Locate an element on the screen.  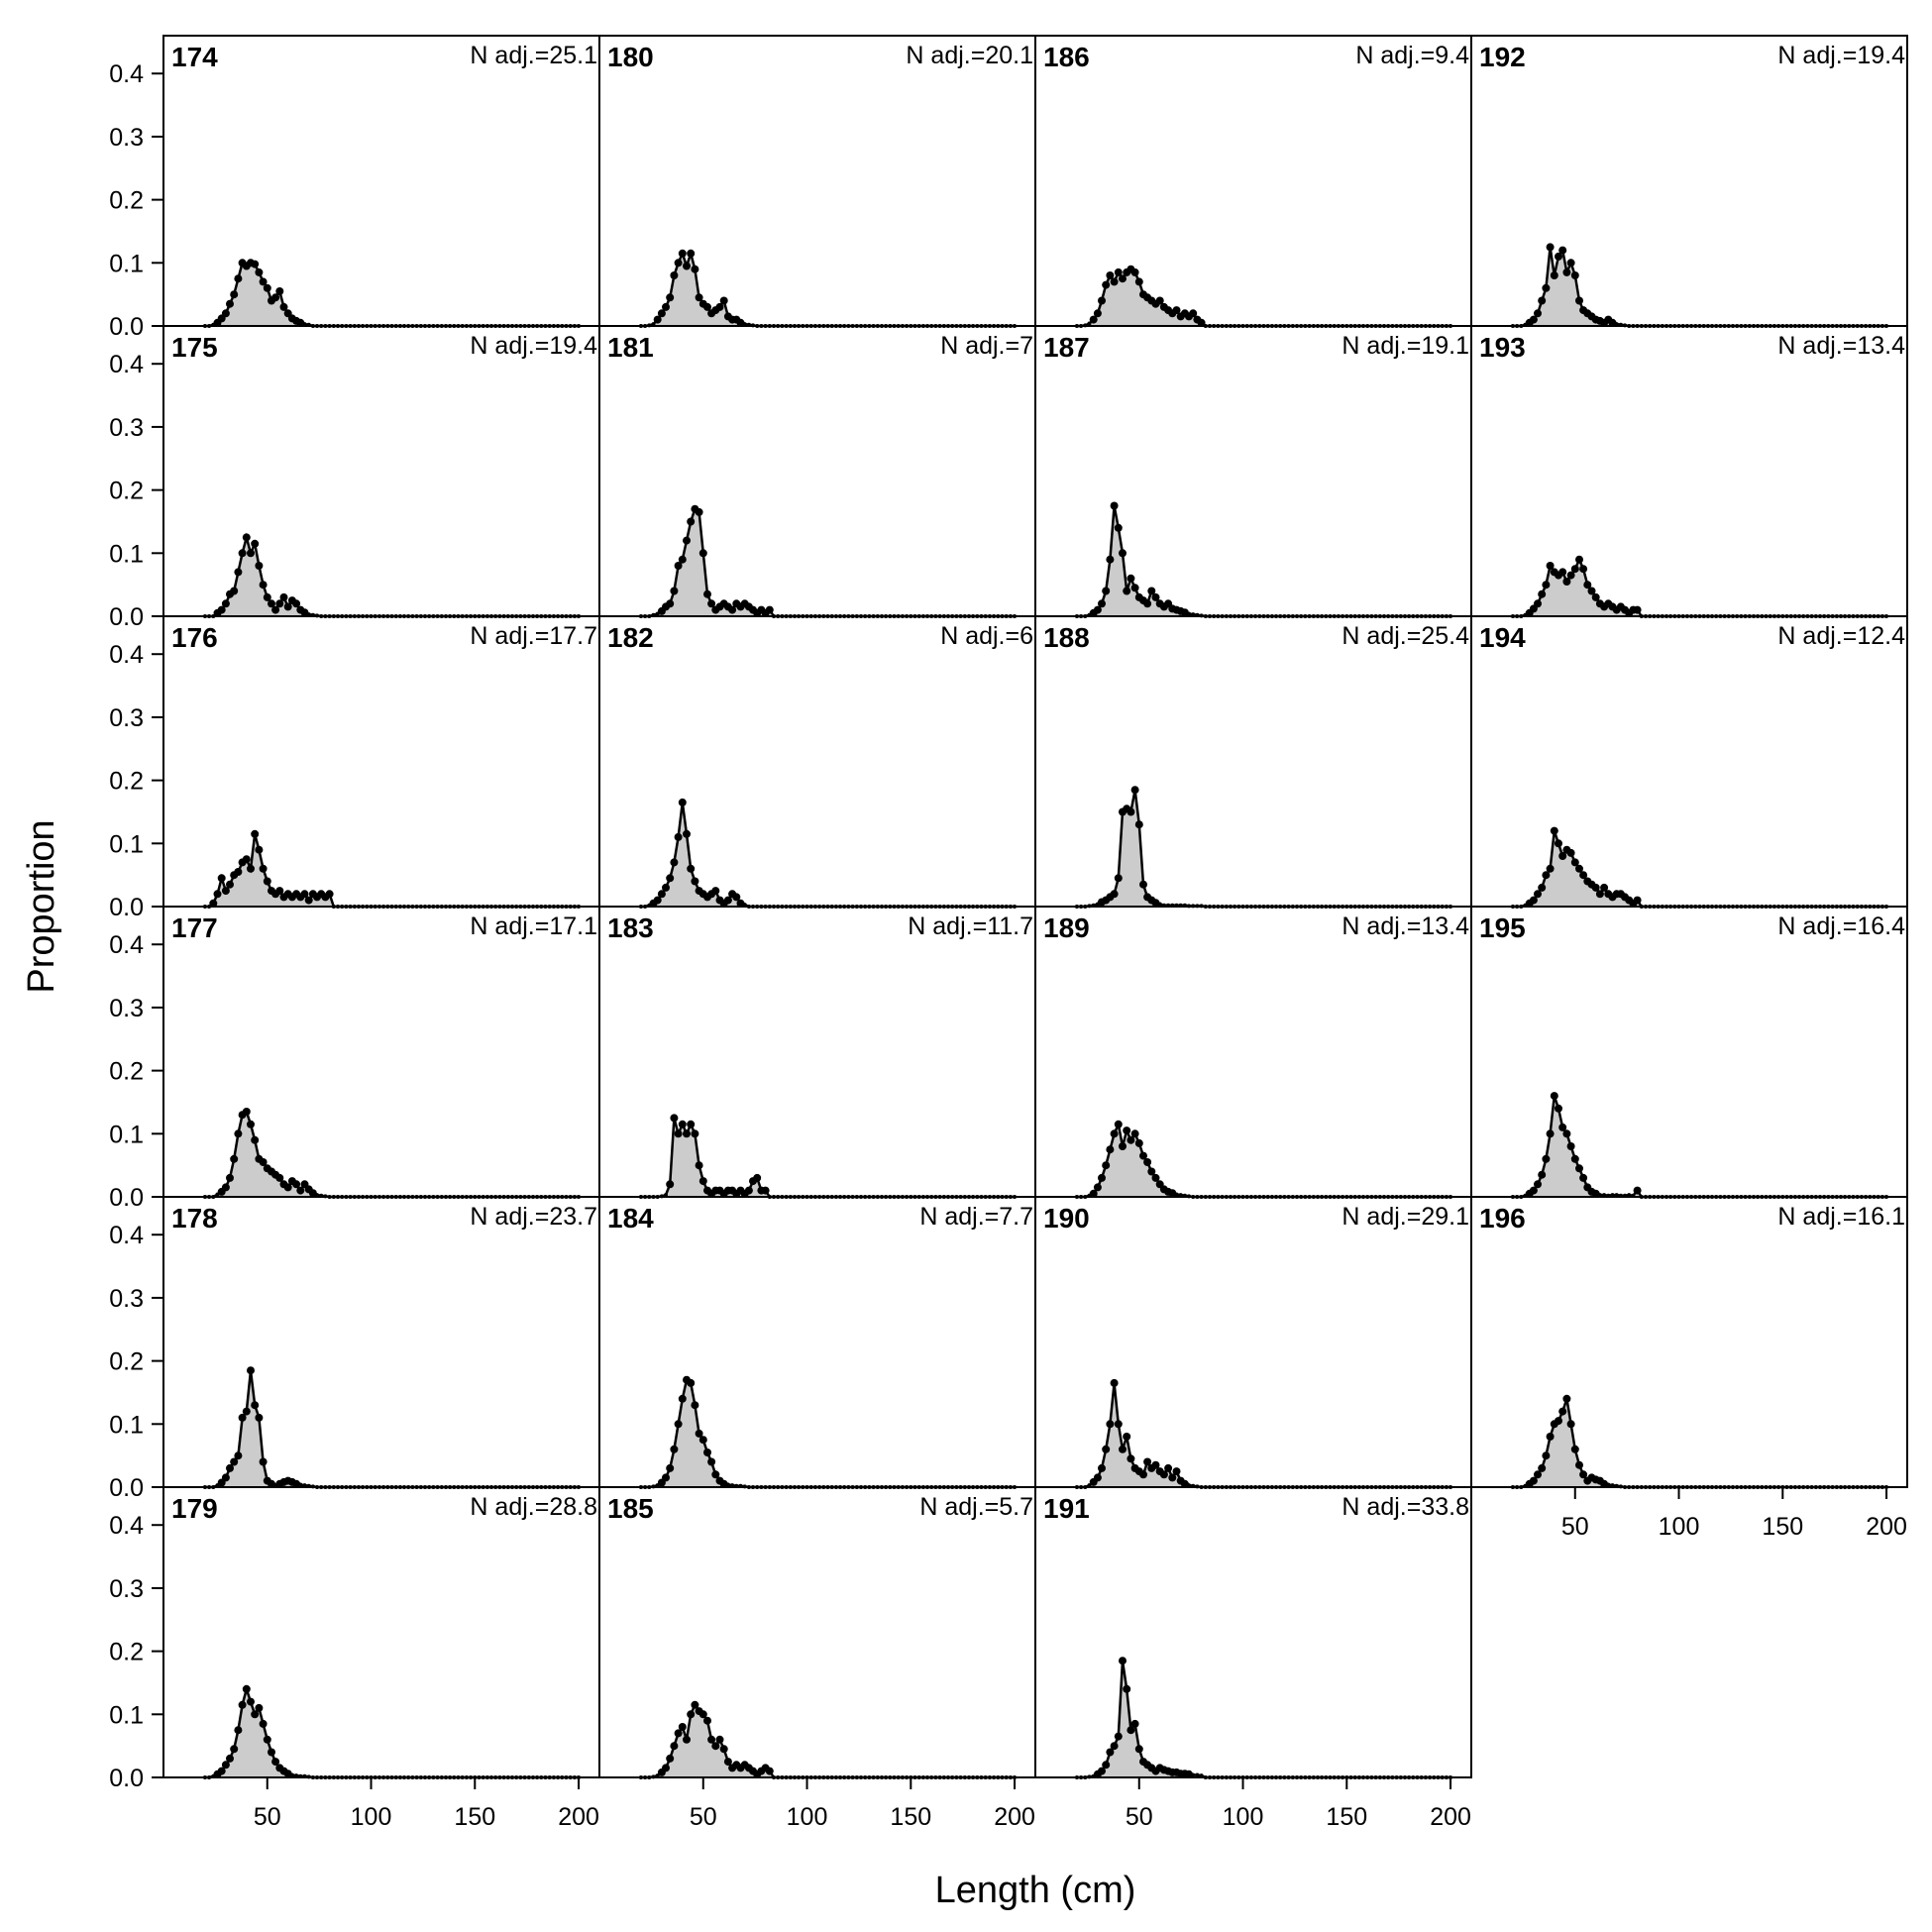
n-adj-label: N adj.=16.4 is located at coordinates (1841, 926).